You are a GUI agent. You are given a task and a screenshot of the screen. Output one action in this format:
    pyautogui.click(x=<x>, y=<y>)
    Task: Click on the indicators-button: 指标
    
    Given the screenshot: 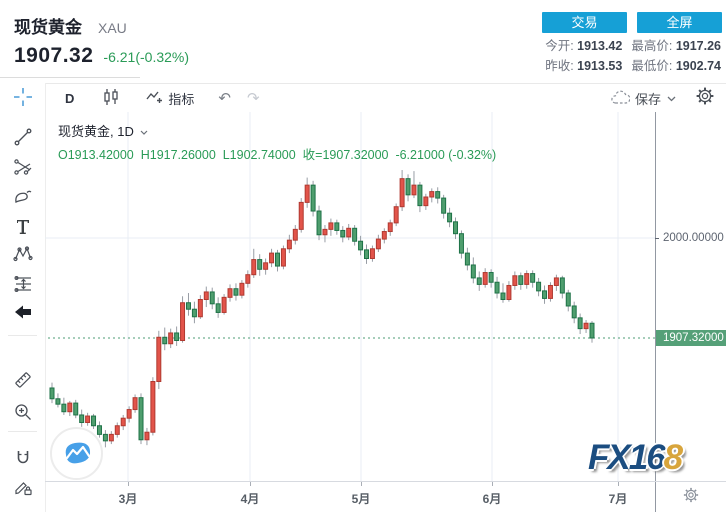 What is the action you would take?
    pyautogui.click(x=170, y=98)
    